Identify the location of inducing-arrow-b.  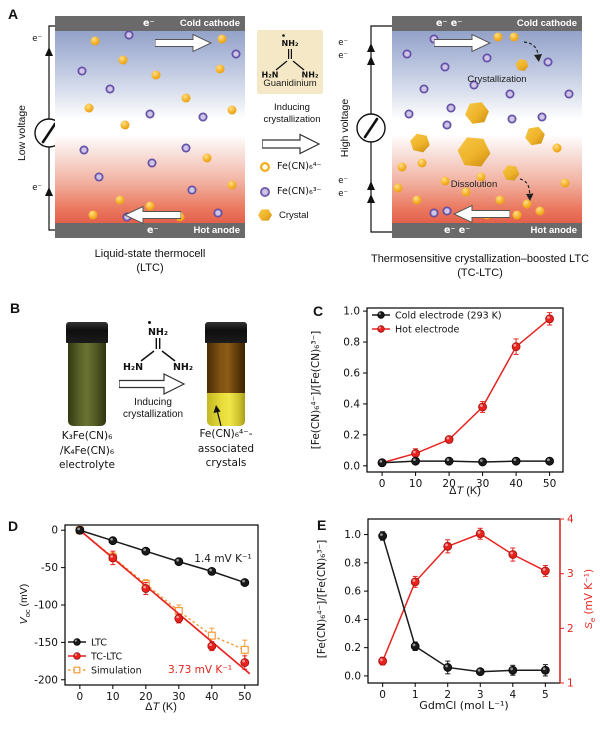
(152, 384).